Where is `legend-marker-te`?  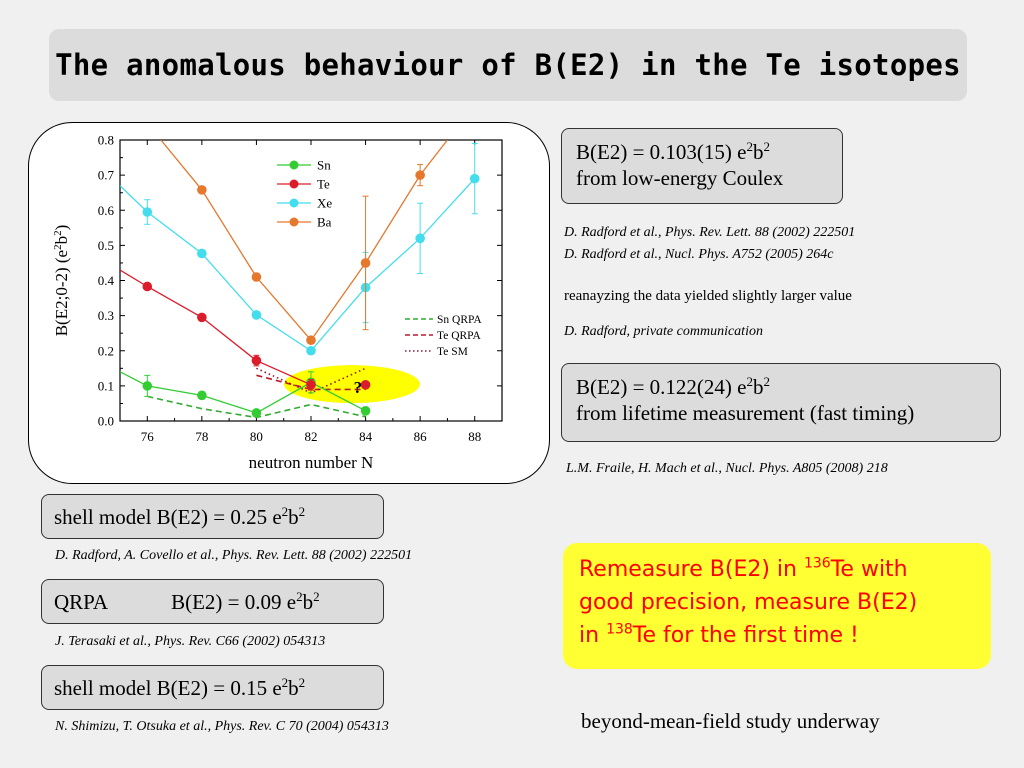
legend-marker-te is located at coordinates (294, 184).